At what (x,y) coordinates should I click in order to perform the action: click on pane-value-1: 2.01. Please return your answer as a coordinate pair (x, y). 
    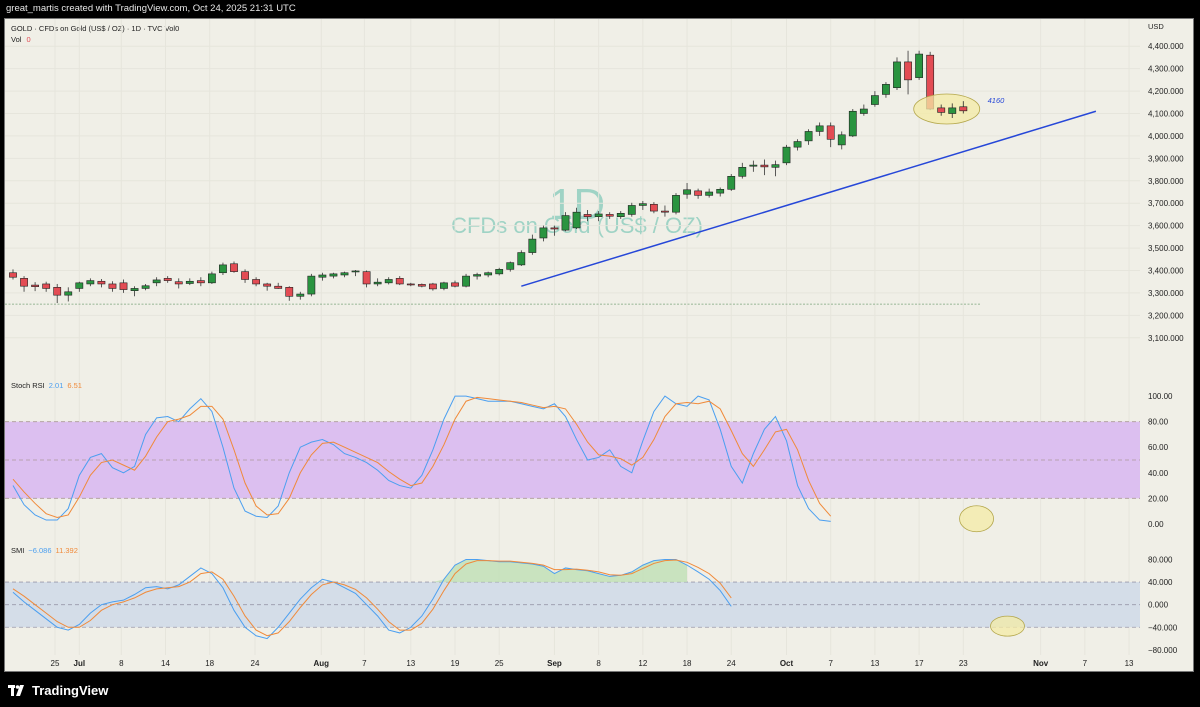
    Looking at the image, I should click on (56, 385).